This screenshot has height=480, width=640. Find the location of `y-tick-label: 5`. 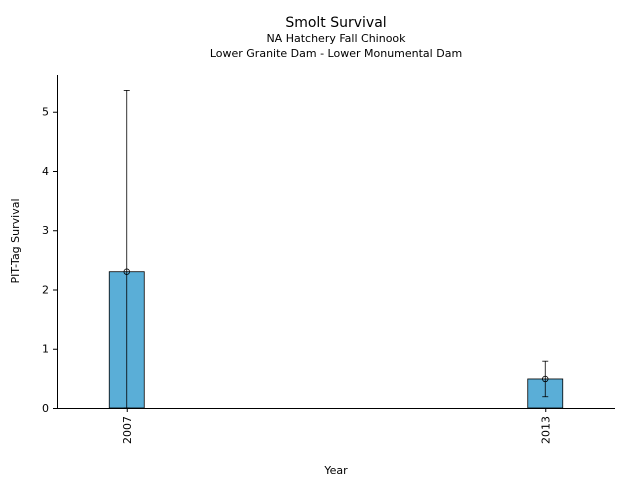

y-tick-label: 5 is located at coordinates (45, 112).